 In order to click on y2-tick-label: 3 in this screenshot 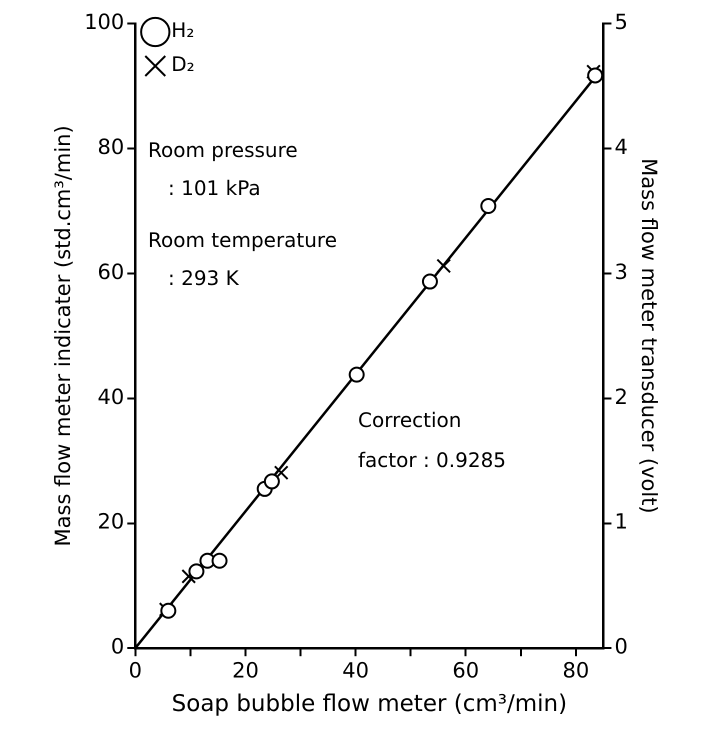, I will do `click(621, 272)`.